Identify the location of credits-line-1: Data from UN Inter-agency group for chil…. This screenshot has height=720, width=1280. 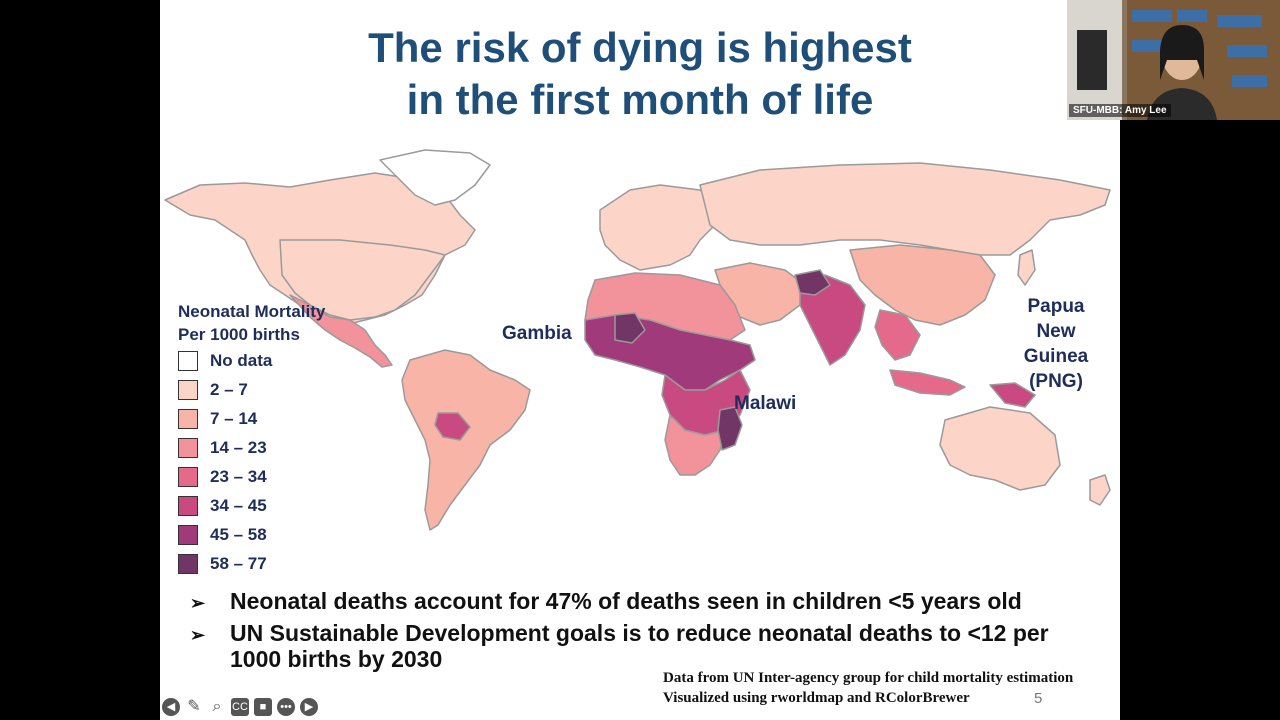
(868, 678).